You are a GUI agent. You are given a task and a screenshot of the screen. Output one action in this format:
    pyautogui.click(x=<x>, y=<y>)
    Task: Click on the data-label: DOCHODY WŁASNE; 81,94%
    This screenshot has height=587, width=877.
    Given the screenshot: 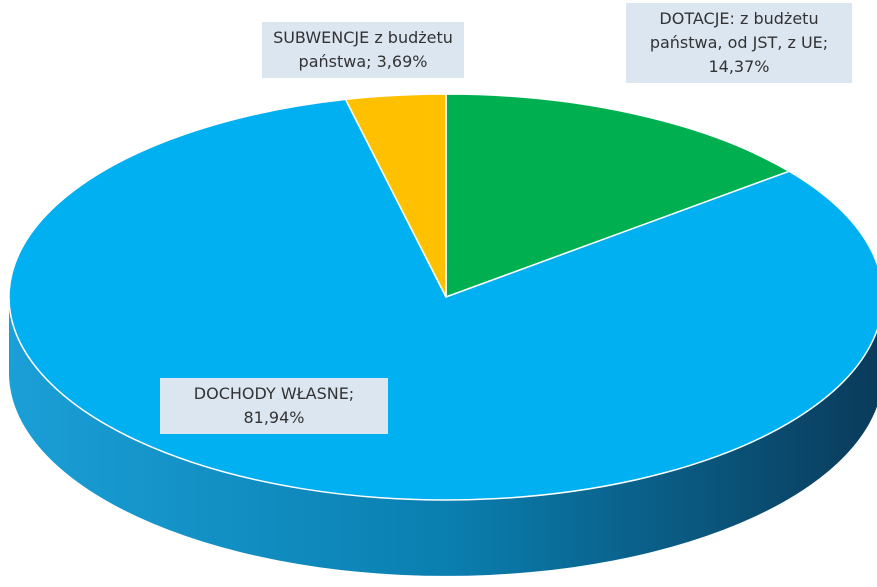 What is the action you would take?
    pyautogui.click(x=274, y=406)
    